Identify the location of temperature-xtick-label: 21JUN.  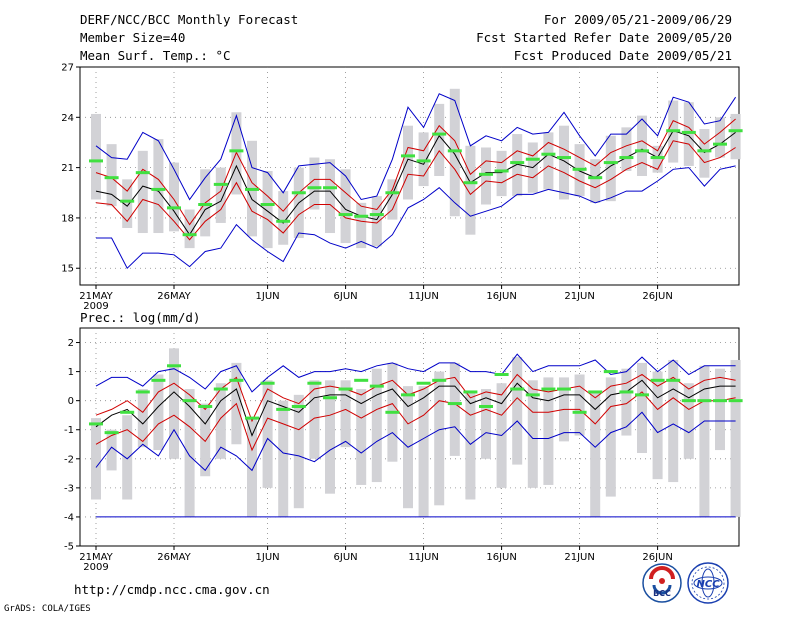
(579, 296).